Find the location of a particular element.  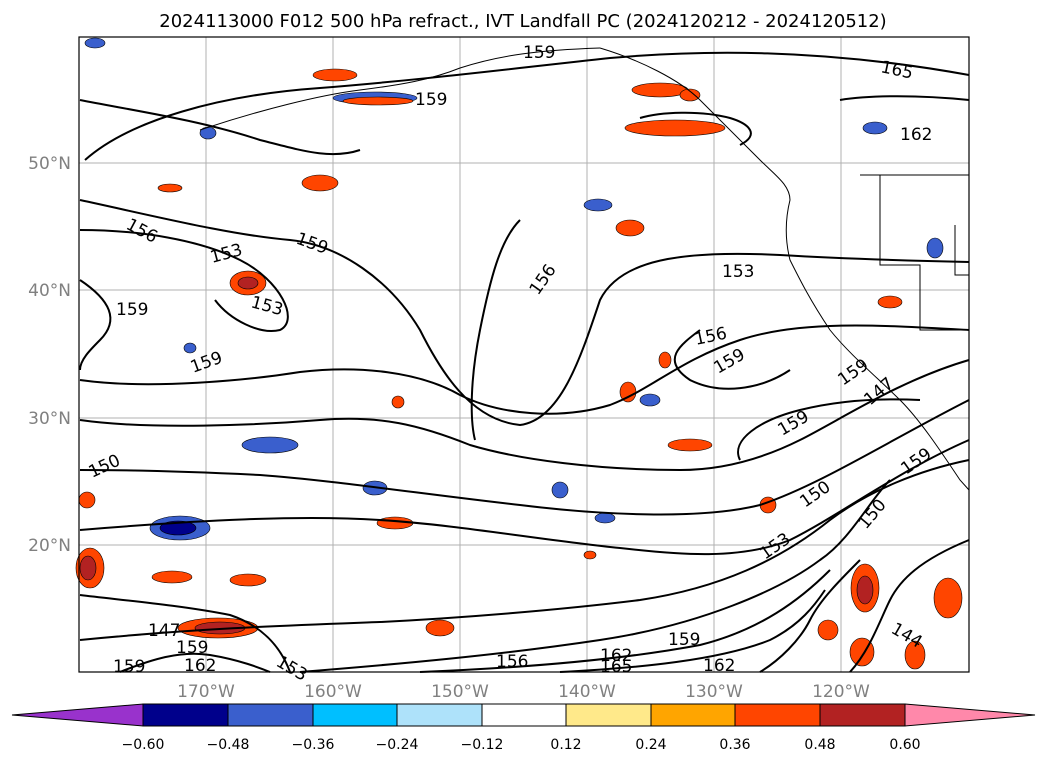

lon-label: 160°W is located at coordinates (333, 692).